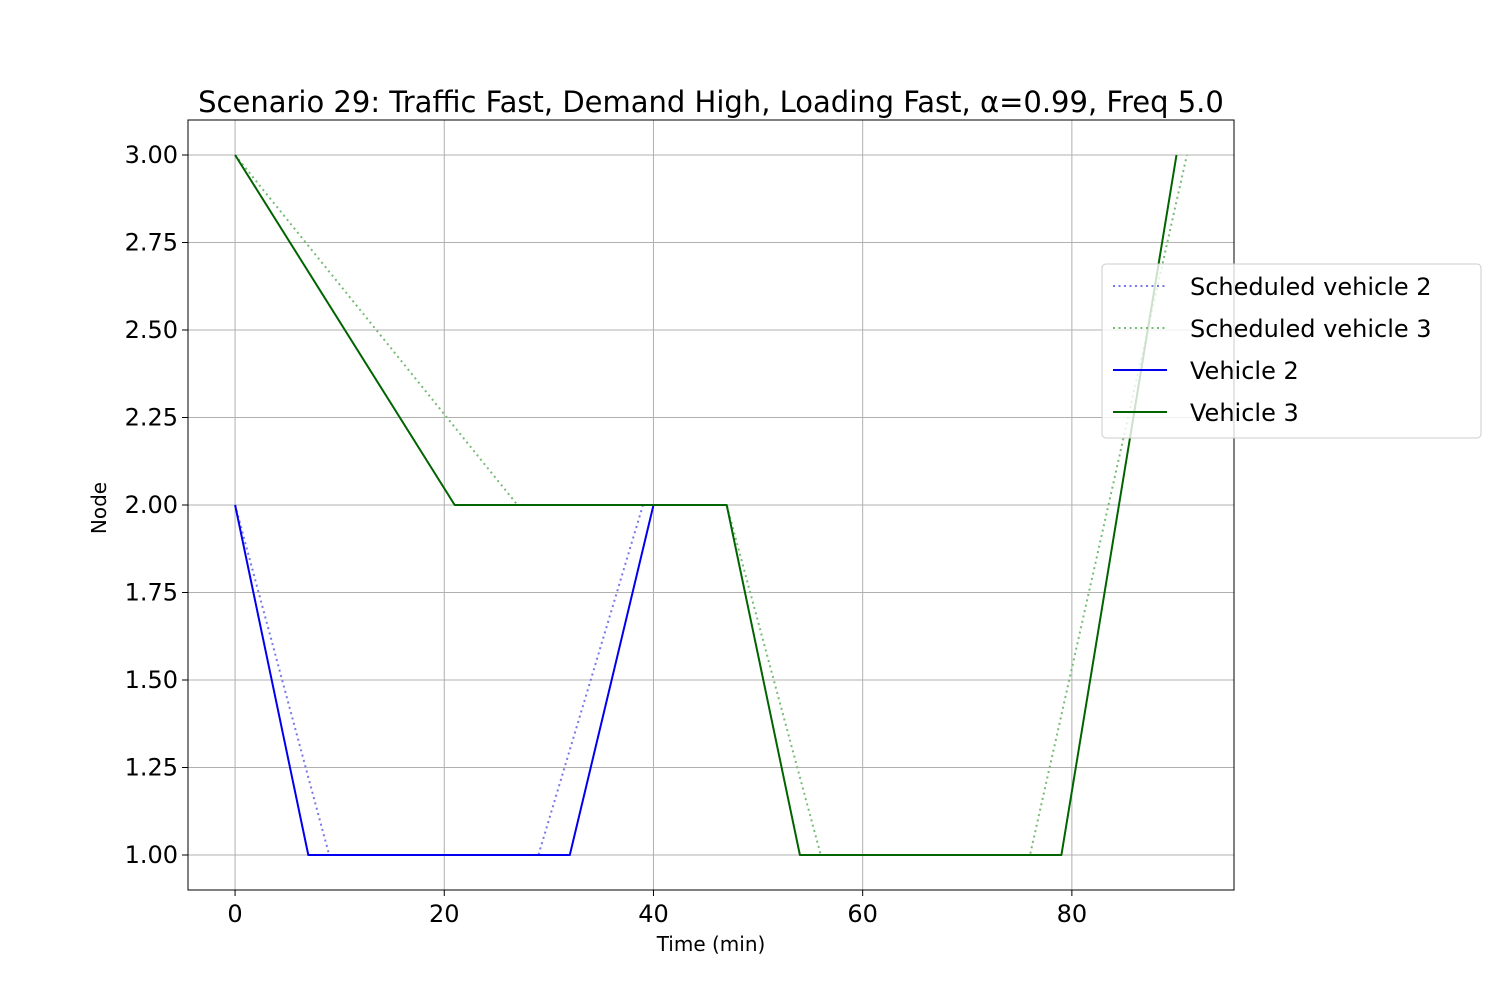 The width and height of the screenshot is (1500, 1000). Describe the element at coordinates (653, 914) in the screenshot. I see `x-tick-label: 40` at that location.